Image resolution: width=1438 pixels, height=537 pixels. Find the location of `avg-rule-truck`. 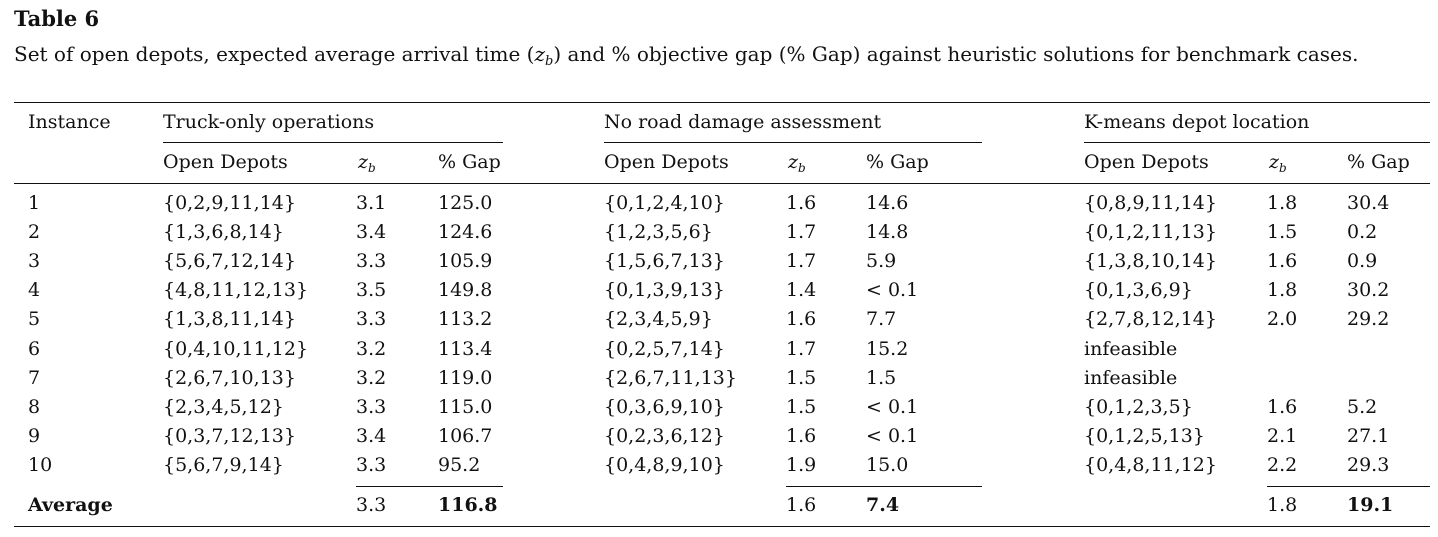

avg-rule-truck is located at coordinates (429, 486).